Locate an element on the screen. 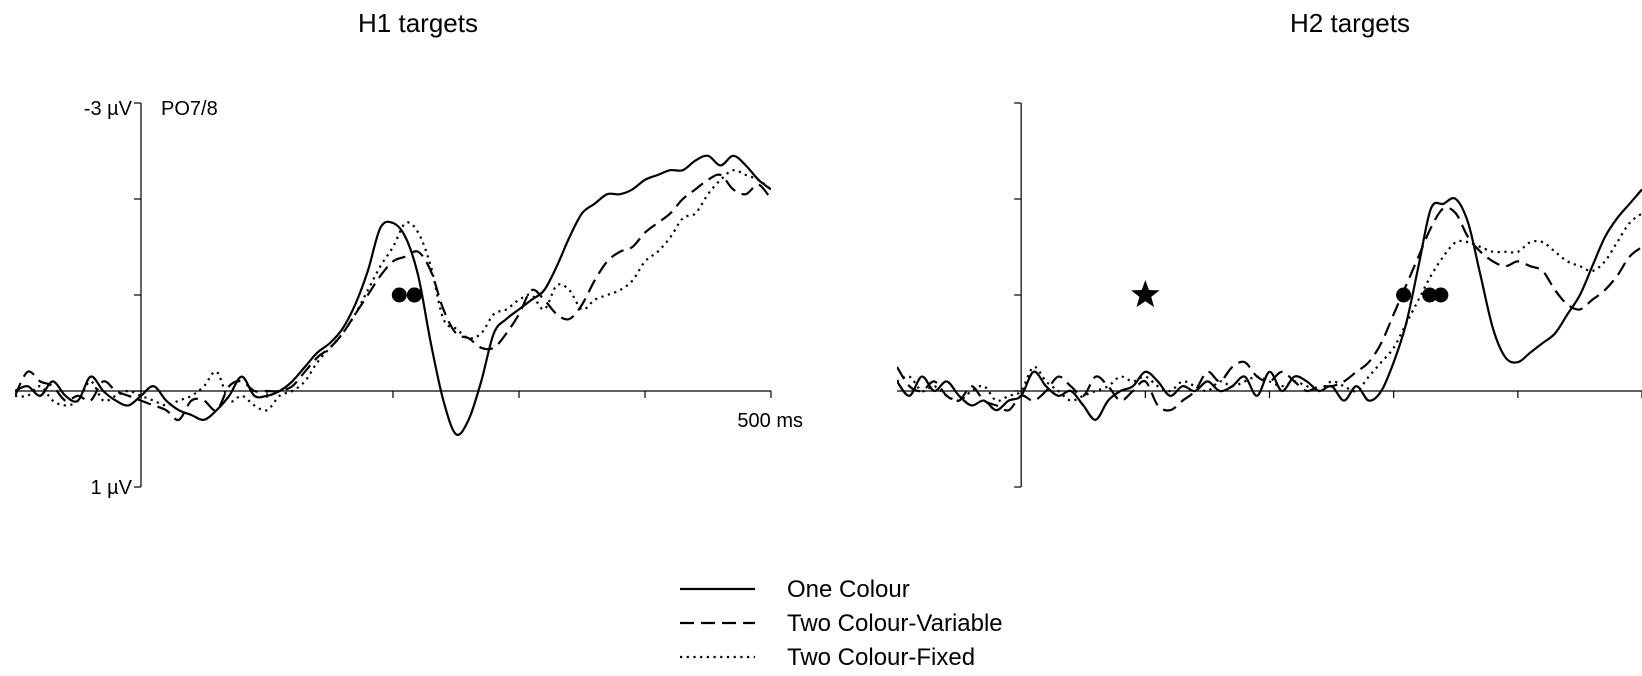 The image size is (1642, 676). x-end-label: 500 ms is located at coordinates (770, 421).